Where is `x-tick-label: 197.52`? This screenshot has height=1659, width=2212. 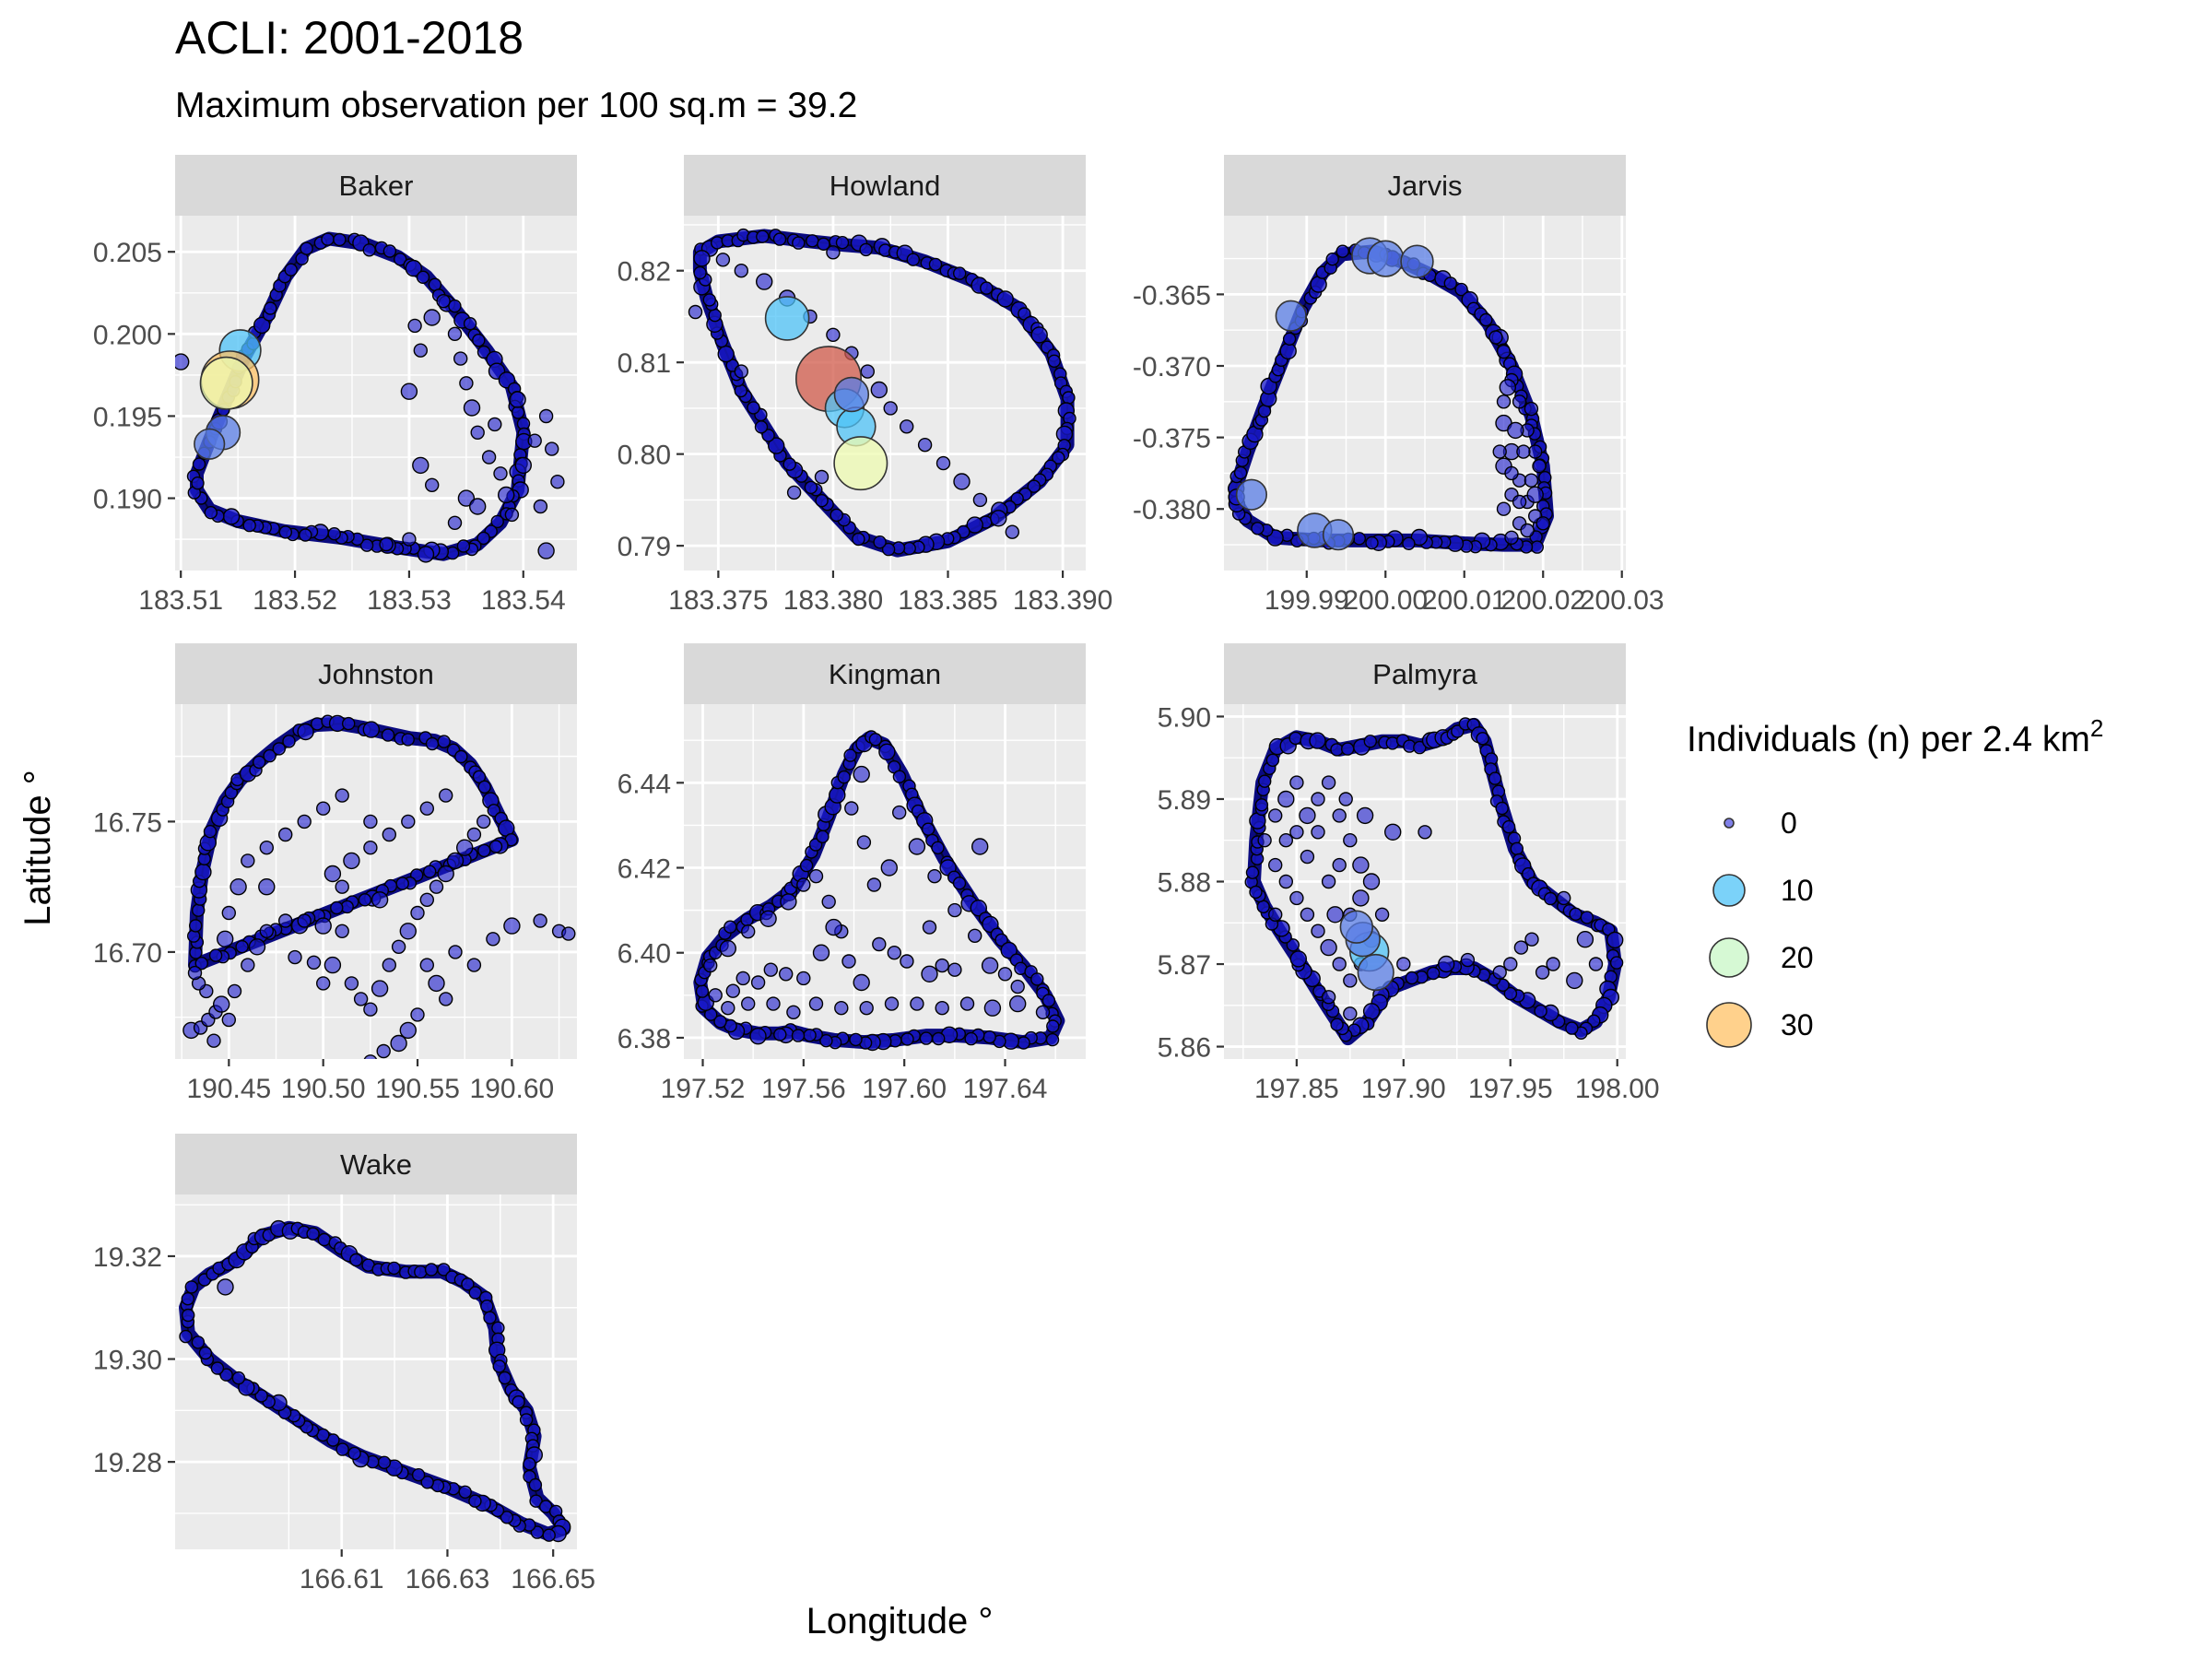 x-tick-label: 197.52 is located at coordinates (703, 1089).